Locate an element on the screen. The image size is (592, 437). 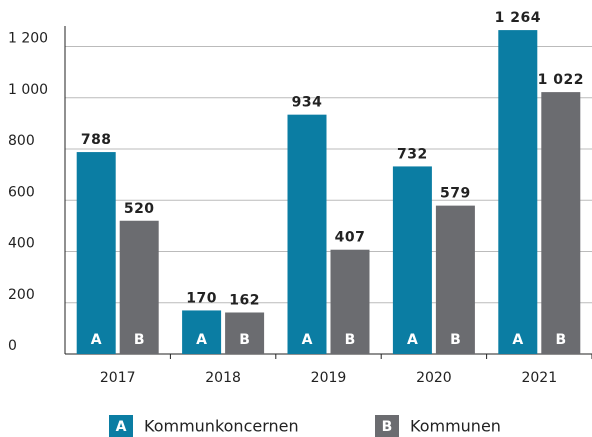
value-label: 1 264 is located at coordinates (518, 18).